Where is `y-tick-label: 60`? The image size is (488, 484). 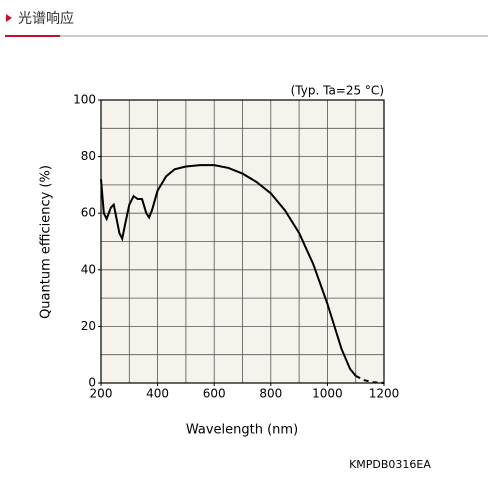
y-tick-label: 60 is located at coordinates (88, 213).